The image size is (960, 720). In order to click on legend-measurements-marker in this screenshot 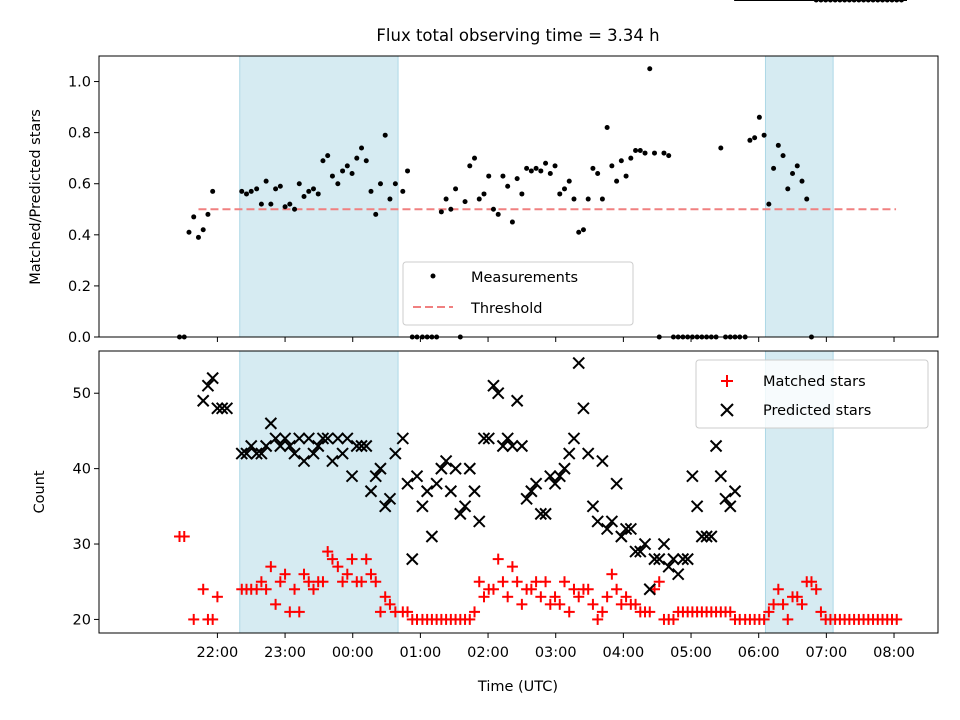, I will do `click(433, 276)`.